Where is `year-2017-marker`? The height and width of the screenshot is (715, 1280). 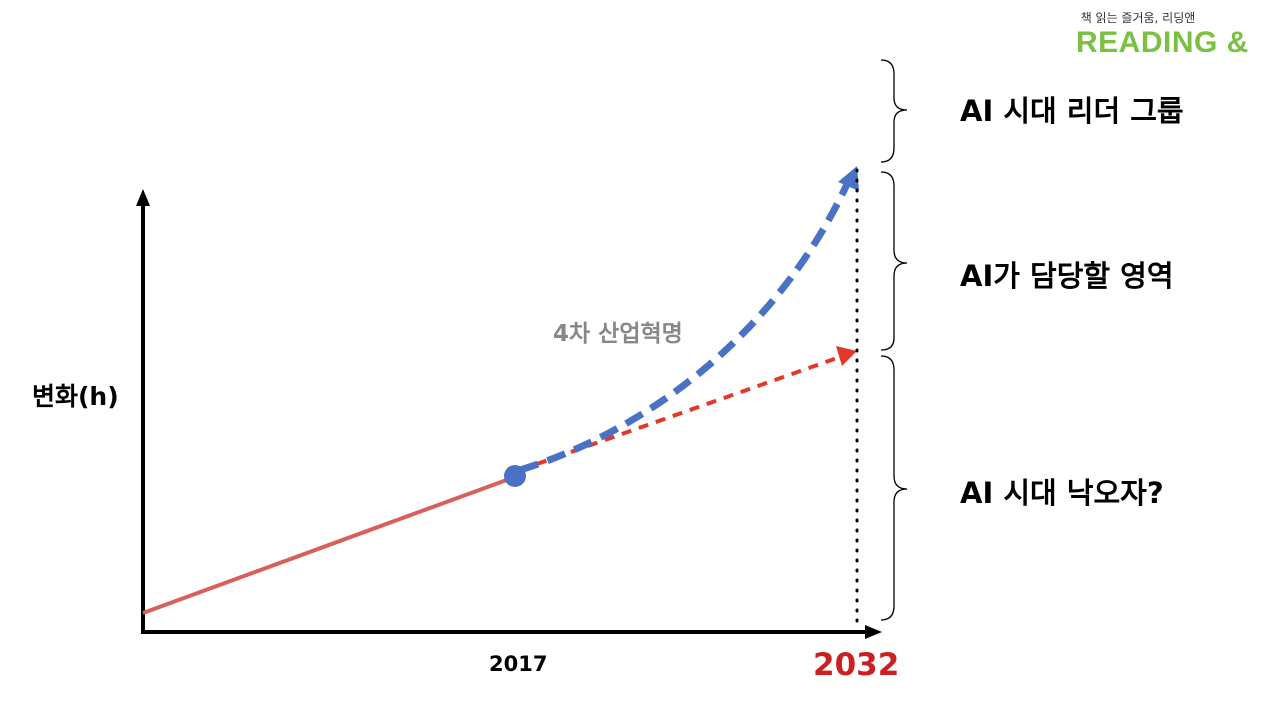
year-2017-marker is located at coordinates (515, 476).